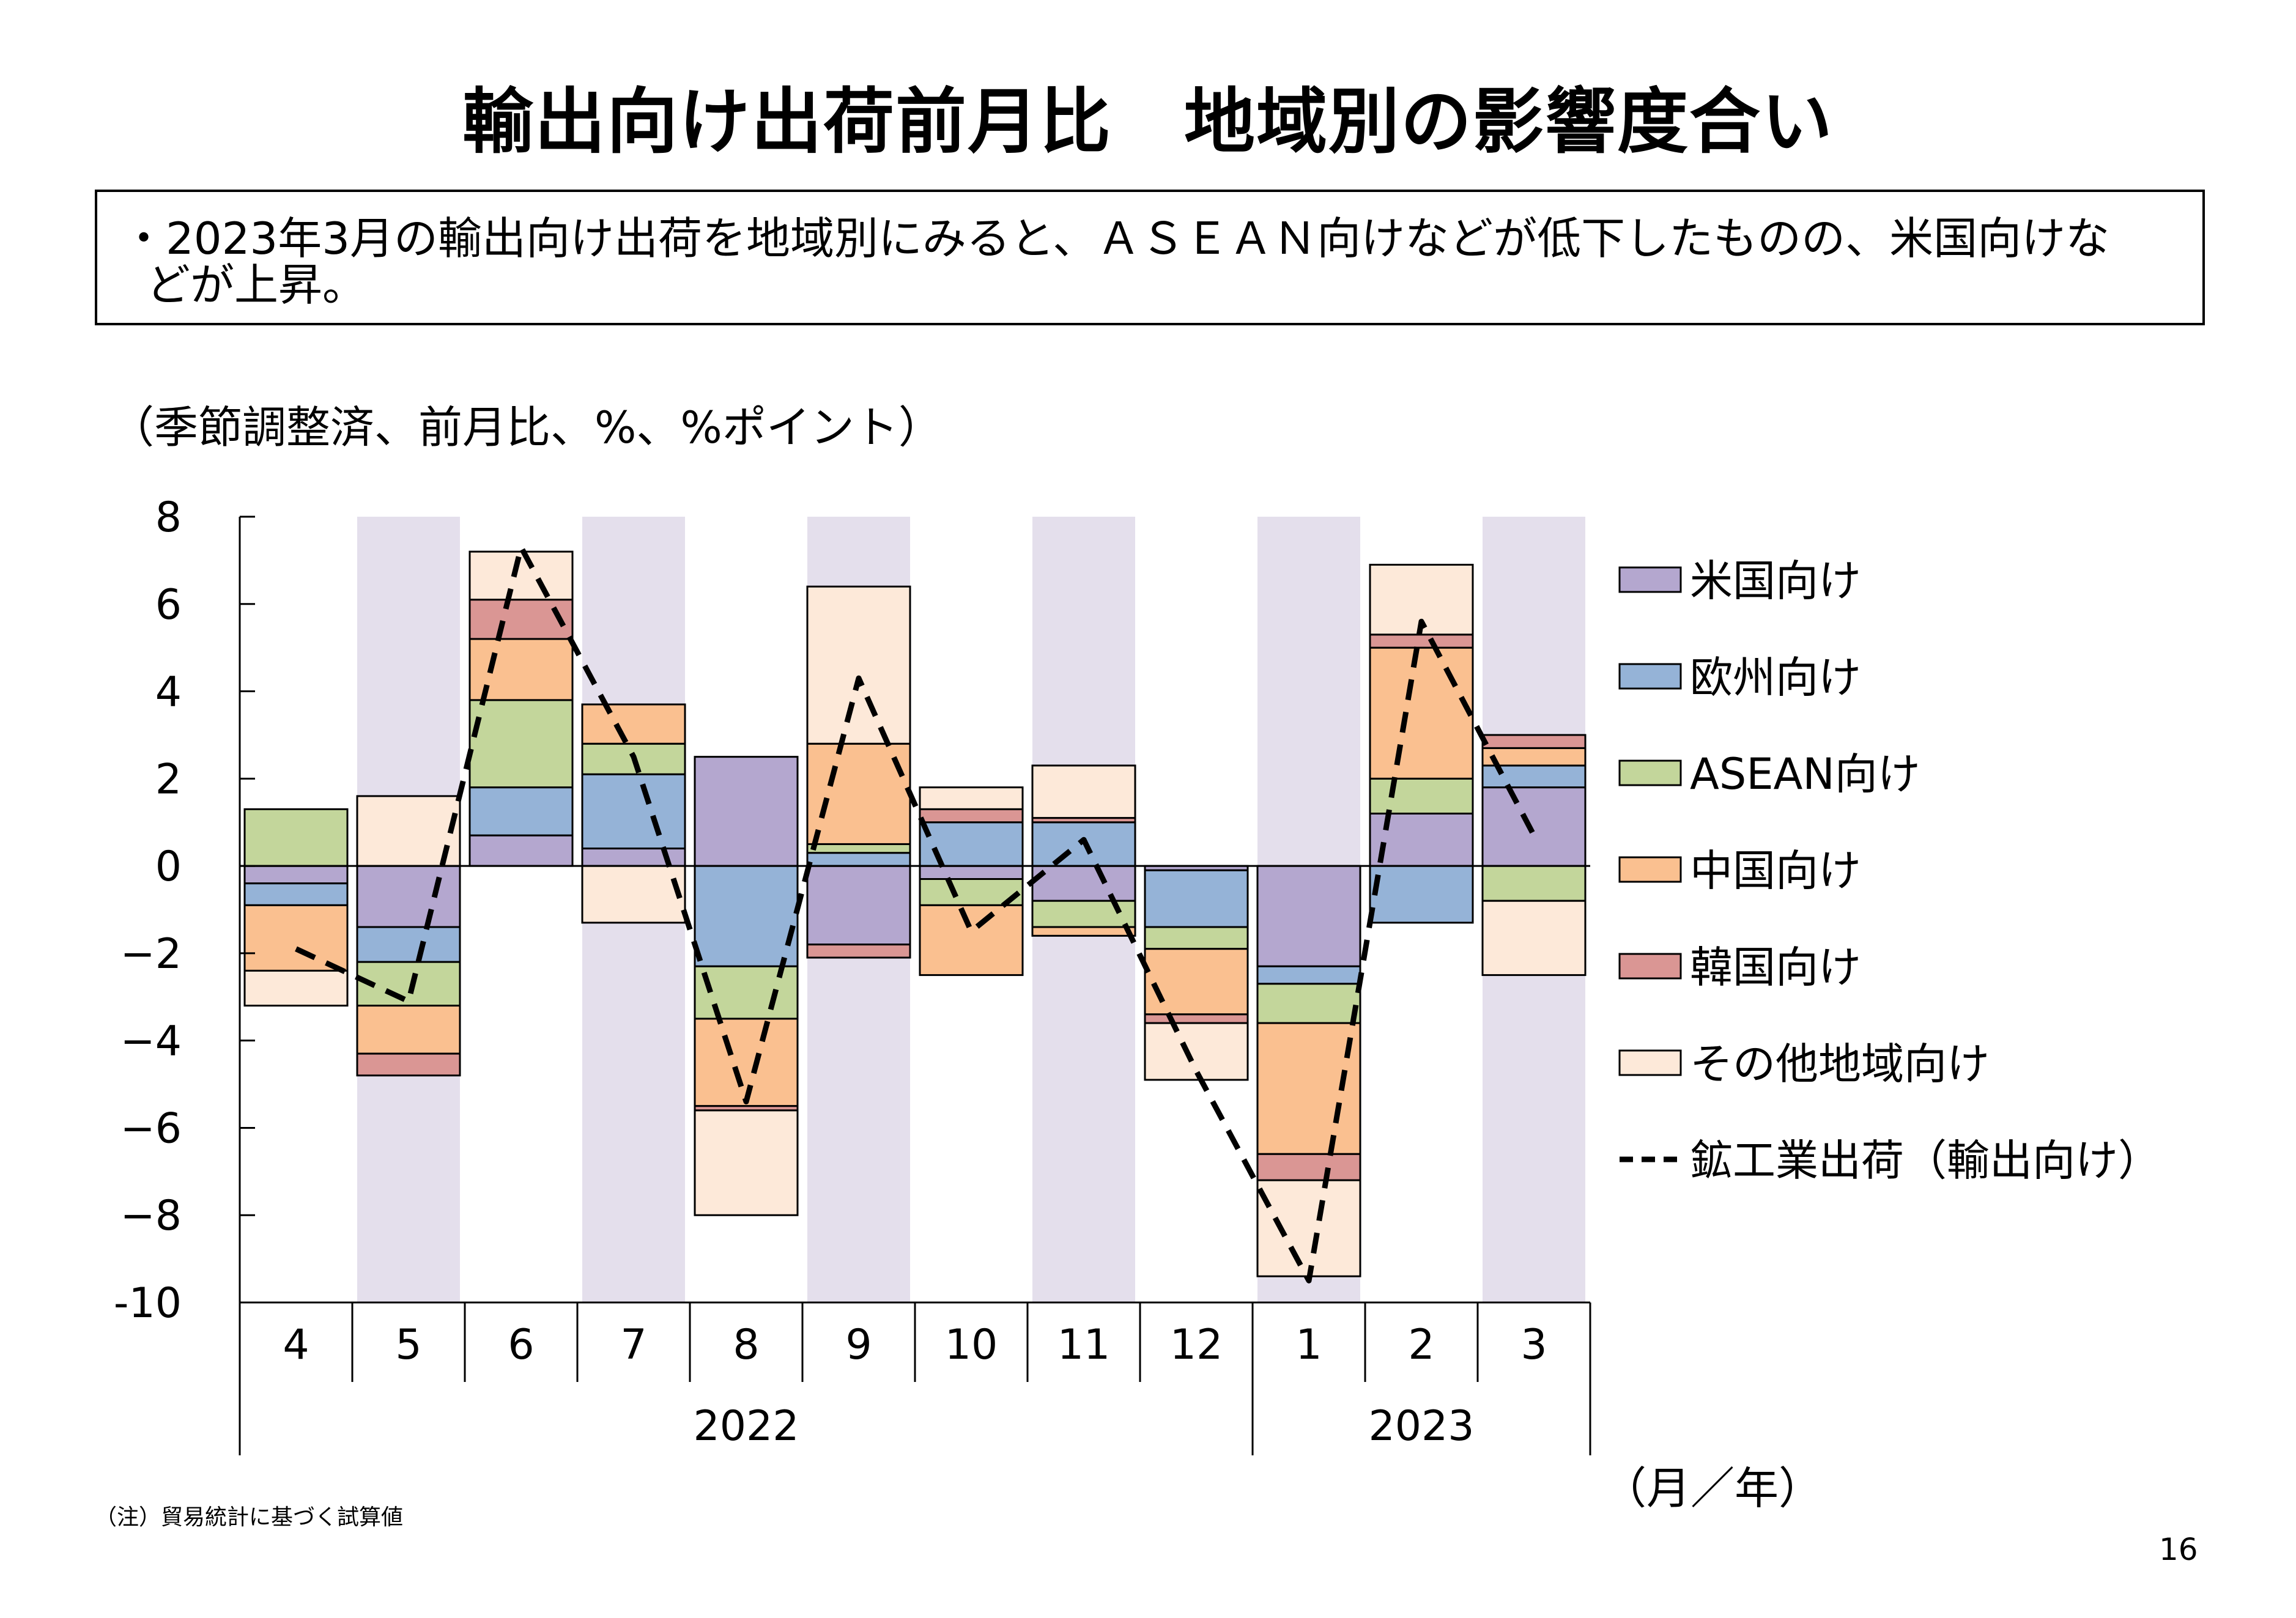 This screenshot has height=1618, width=2296. What do you see at coordinates (151, 1042) in the screenshot?
I see `y-tick-label: −4` at bounding box center [151, 1042].